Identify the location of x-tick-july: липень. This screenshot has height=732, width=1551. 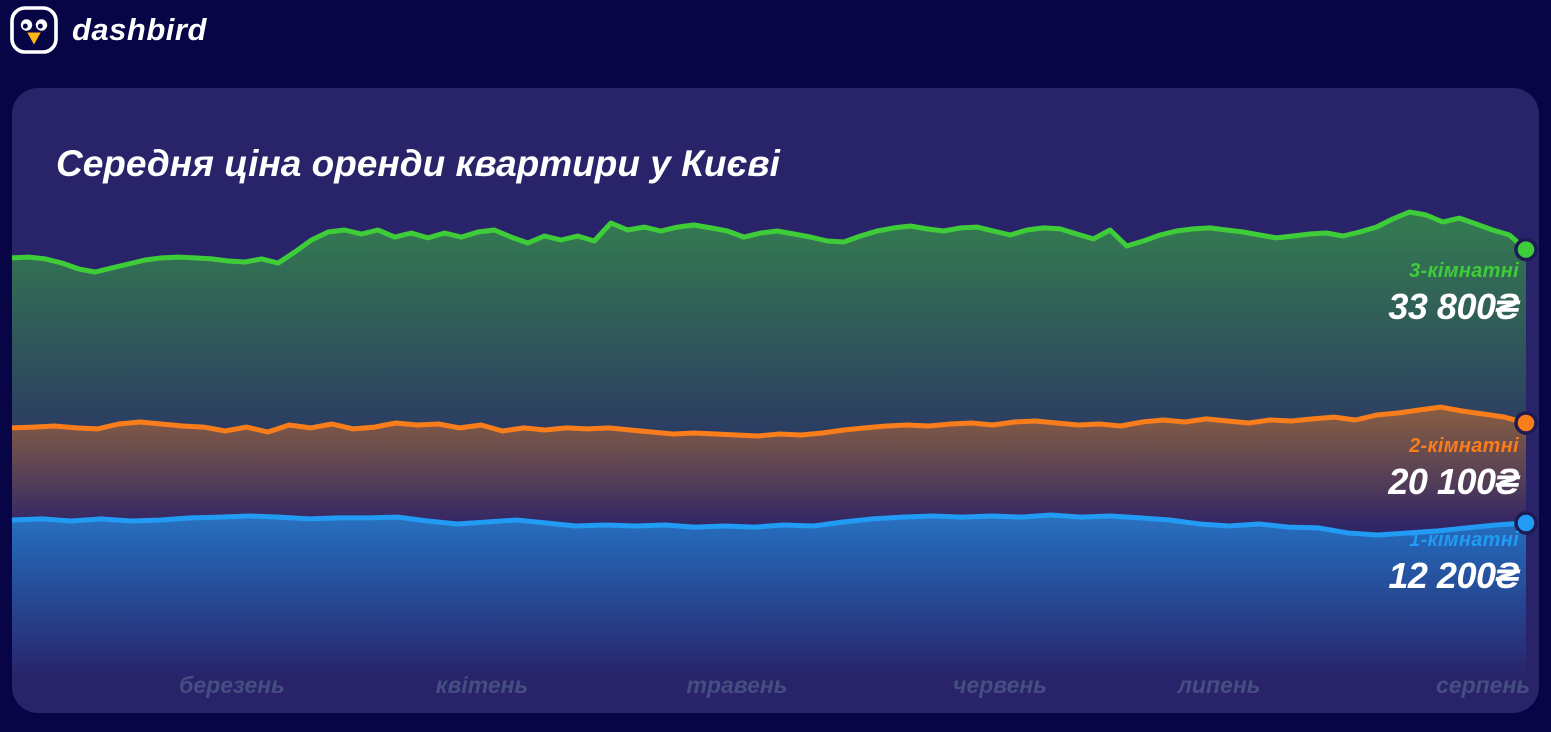
(1219, 685).